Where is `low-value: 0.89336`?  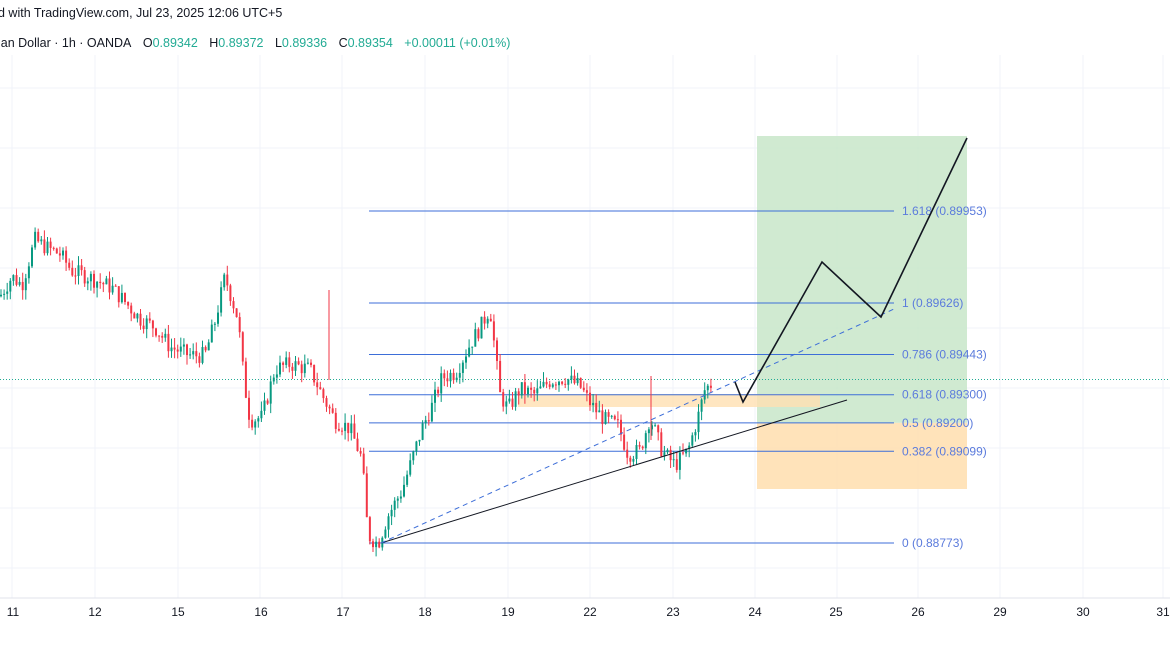 low-value: 0.89336 is located at coordinates (304, 43).